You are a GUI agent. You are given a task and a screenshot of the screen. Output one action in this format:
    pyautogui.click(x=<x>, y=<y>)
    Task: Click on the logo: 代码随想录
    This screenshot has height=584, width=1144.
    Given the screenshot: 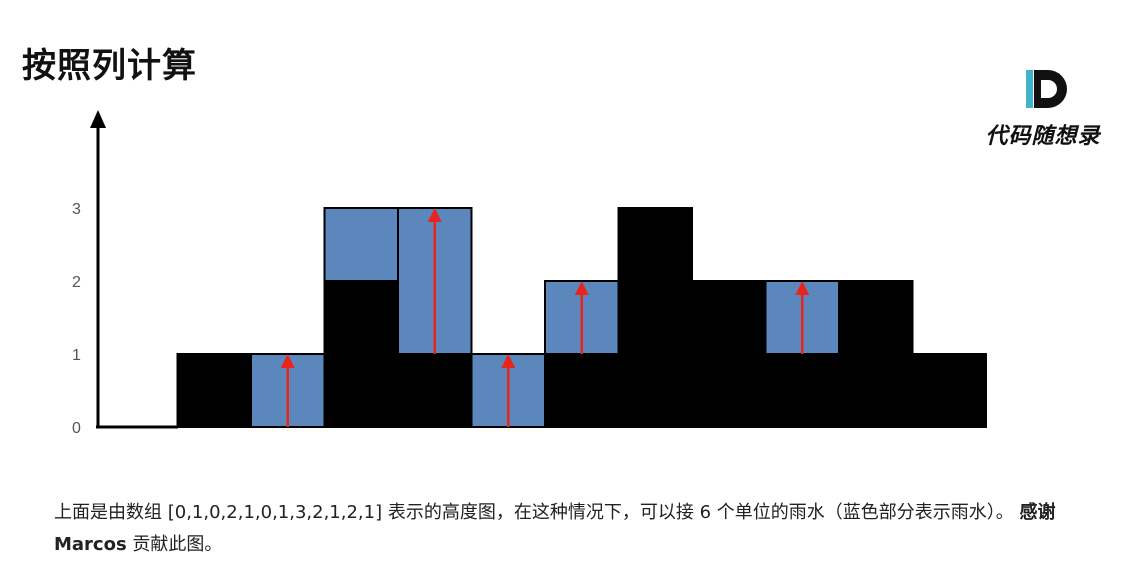 What is the action you would take?
    pyautogui.click(x=1043, y=109)
    